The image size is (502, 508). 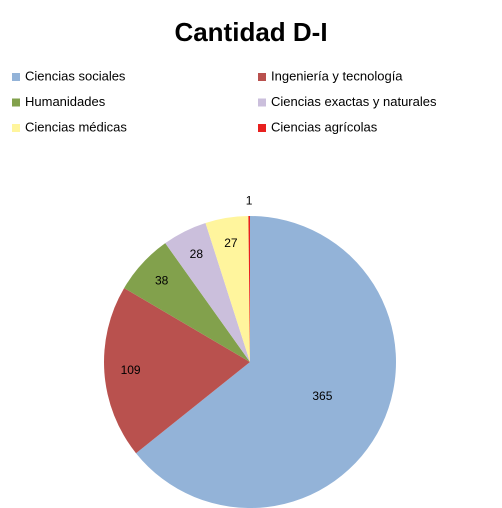 What do you see at coordinates (76, 126) in the screenshot?
I see `legend-label: Ciencias médicas` at bounding box center [76, 126].